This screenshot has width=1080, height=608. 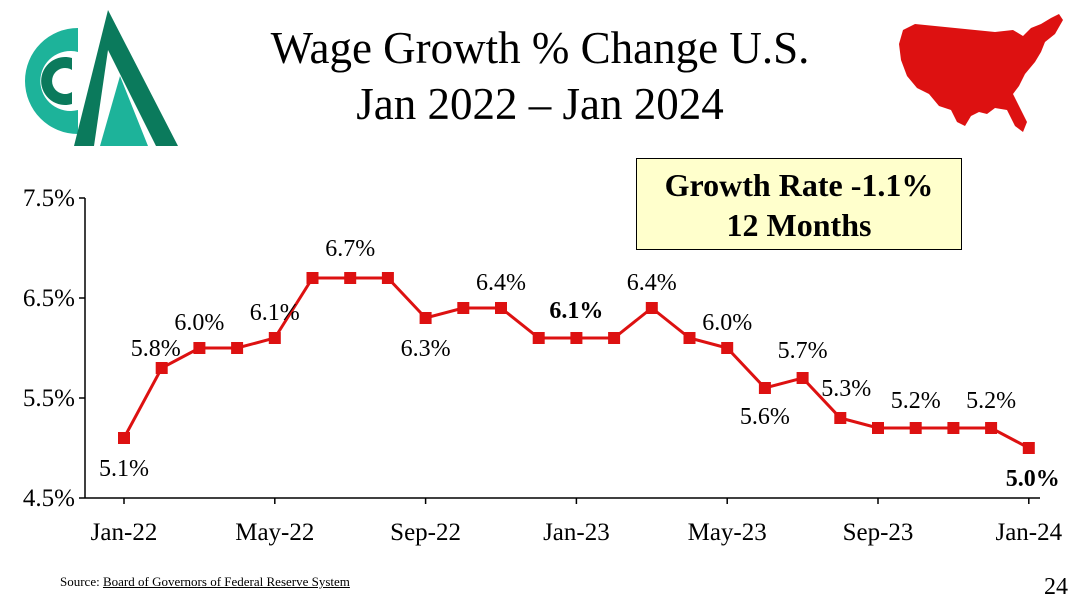 I want to click on callout-line-2: 12 Months, so click(x=799, y=225).